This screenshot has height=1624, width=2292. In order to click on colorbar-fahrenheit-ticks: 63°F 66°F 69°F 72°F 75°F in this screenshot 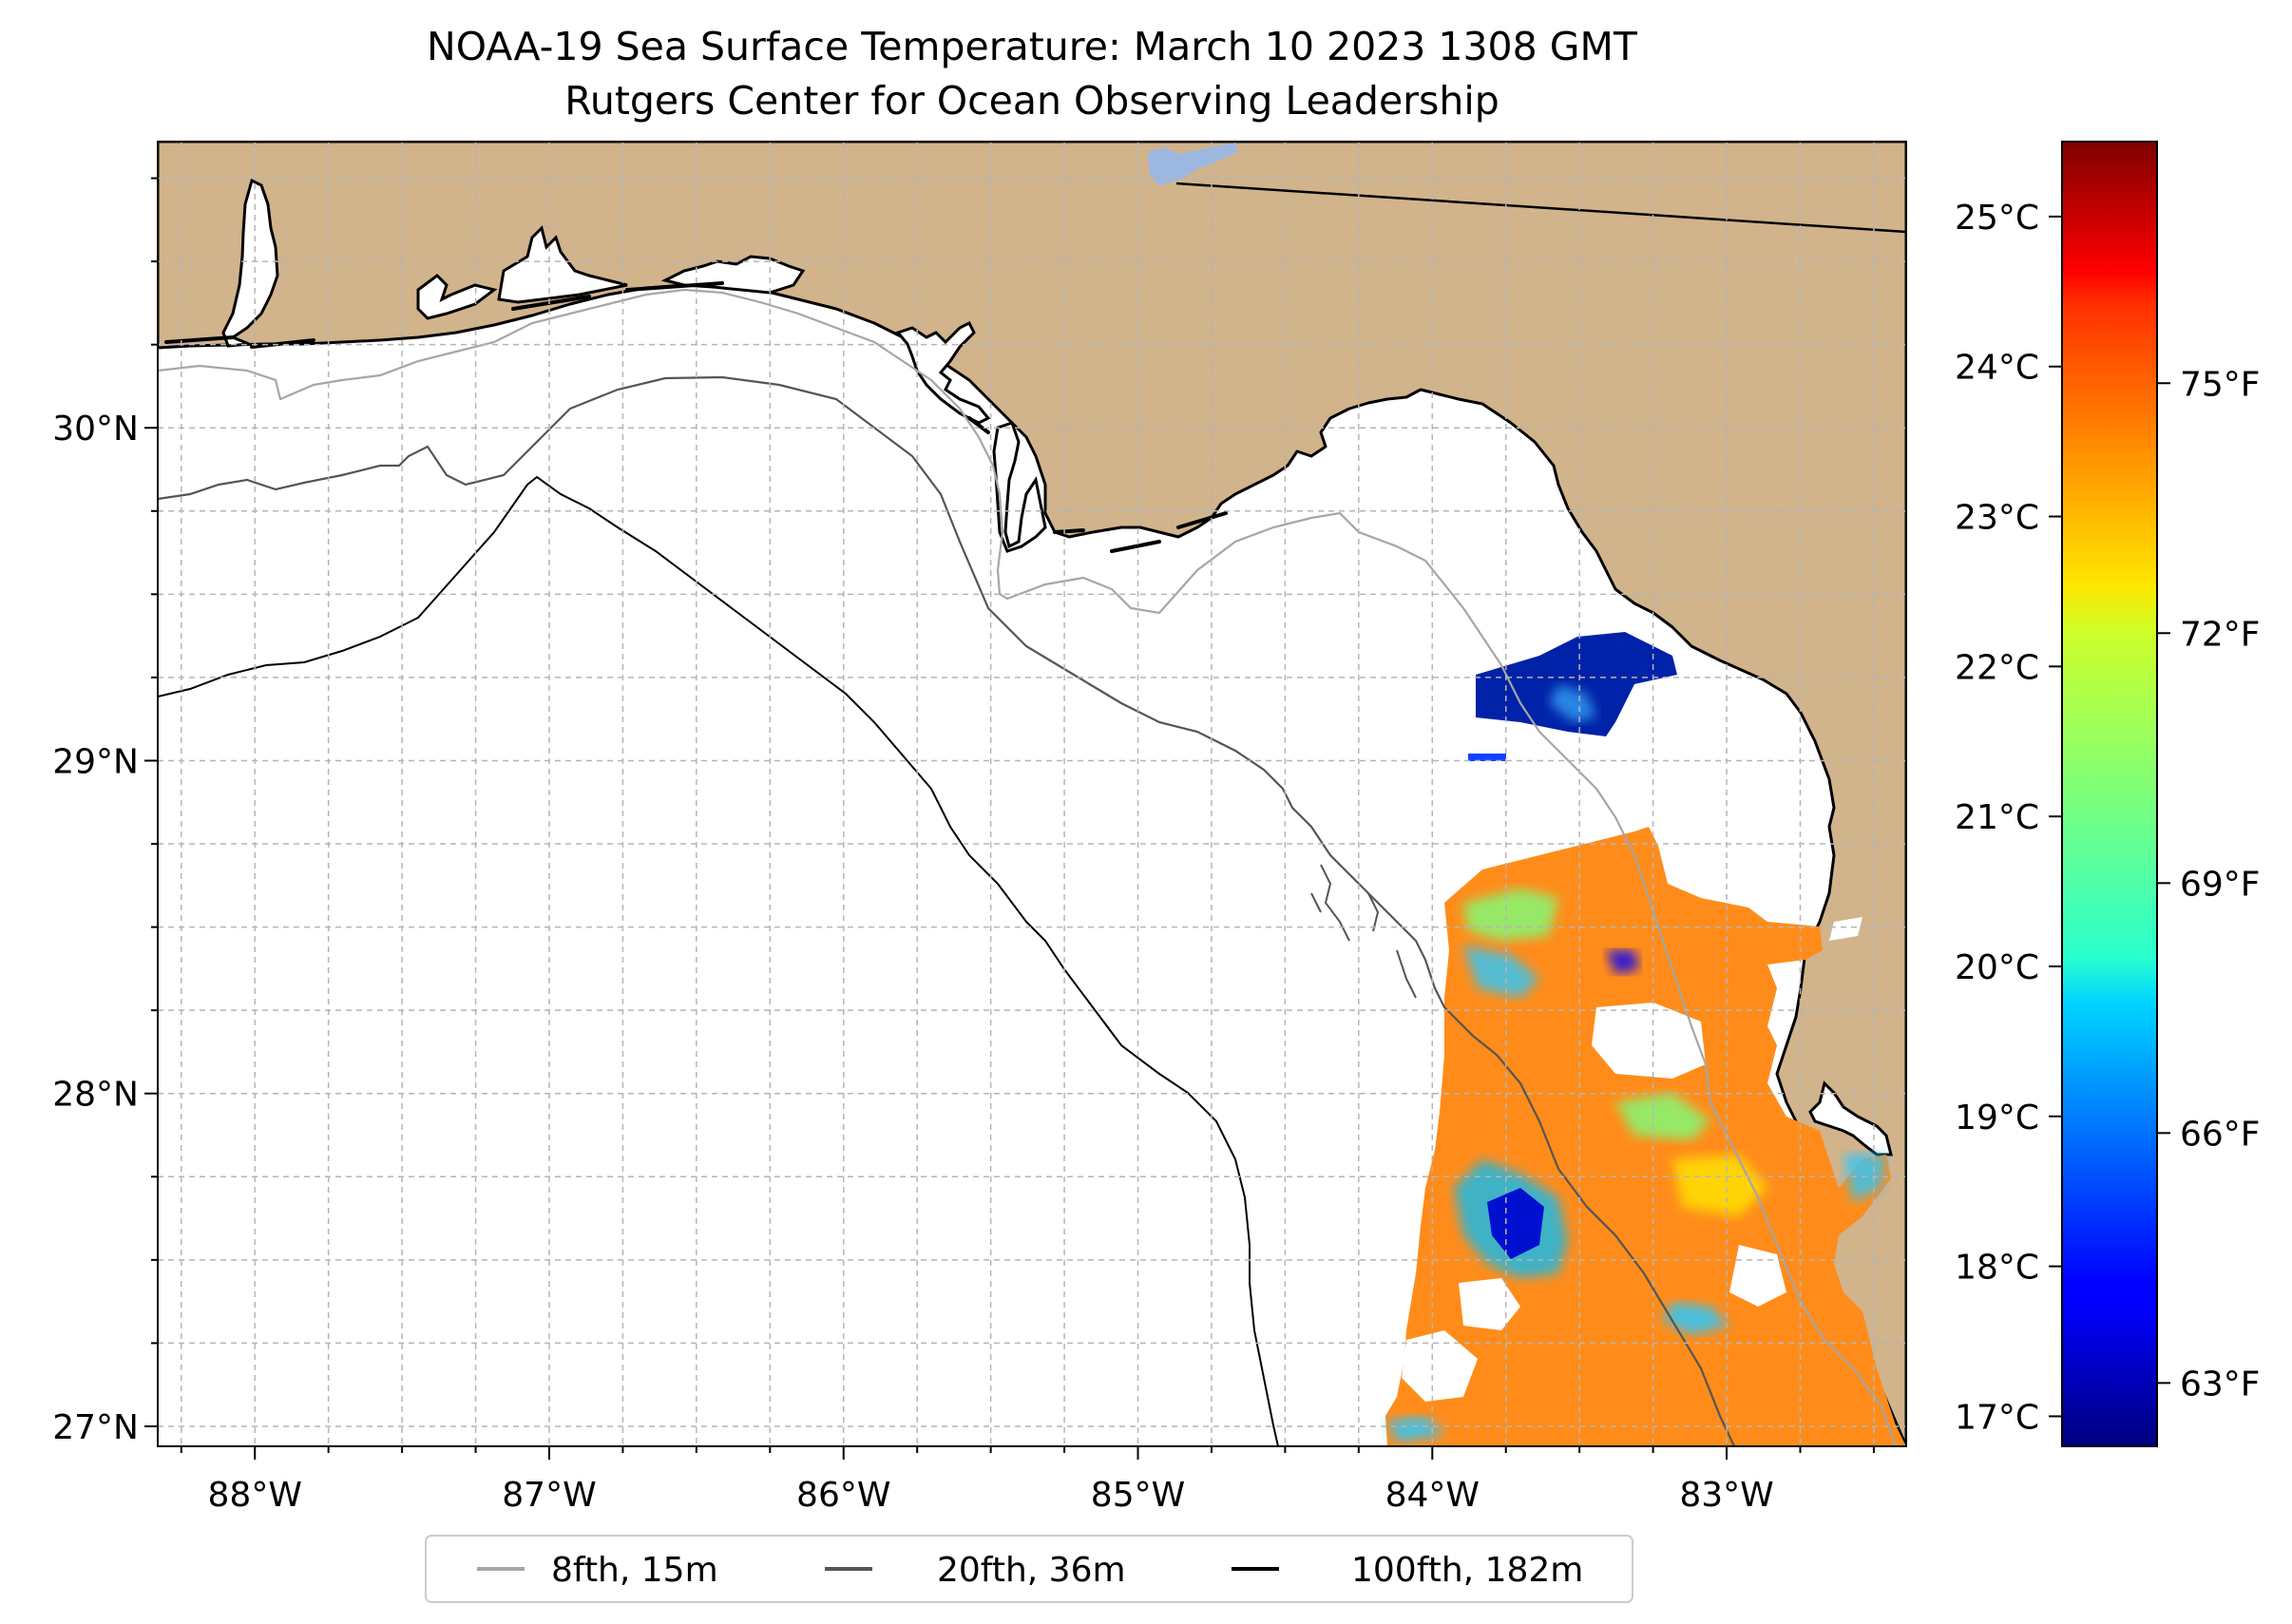, I will do `click(2209, 884)`.